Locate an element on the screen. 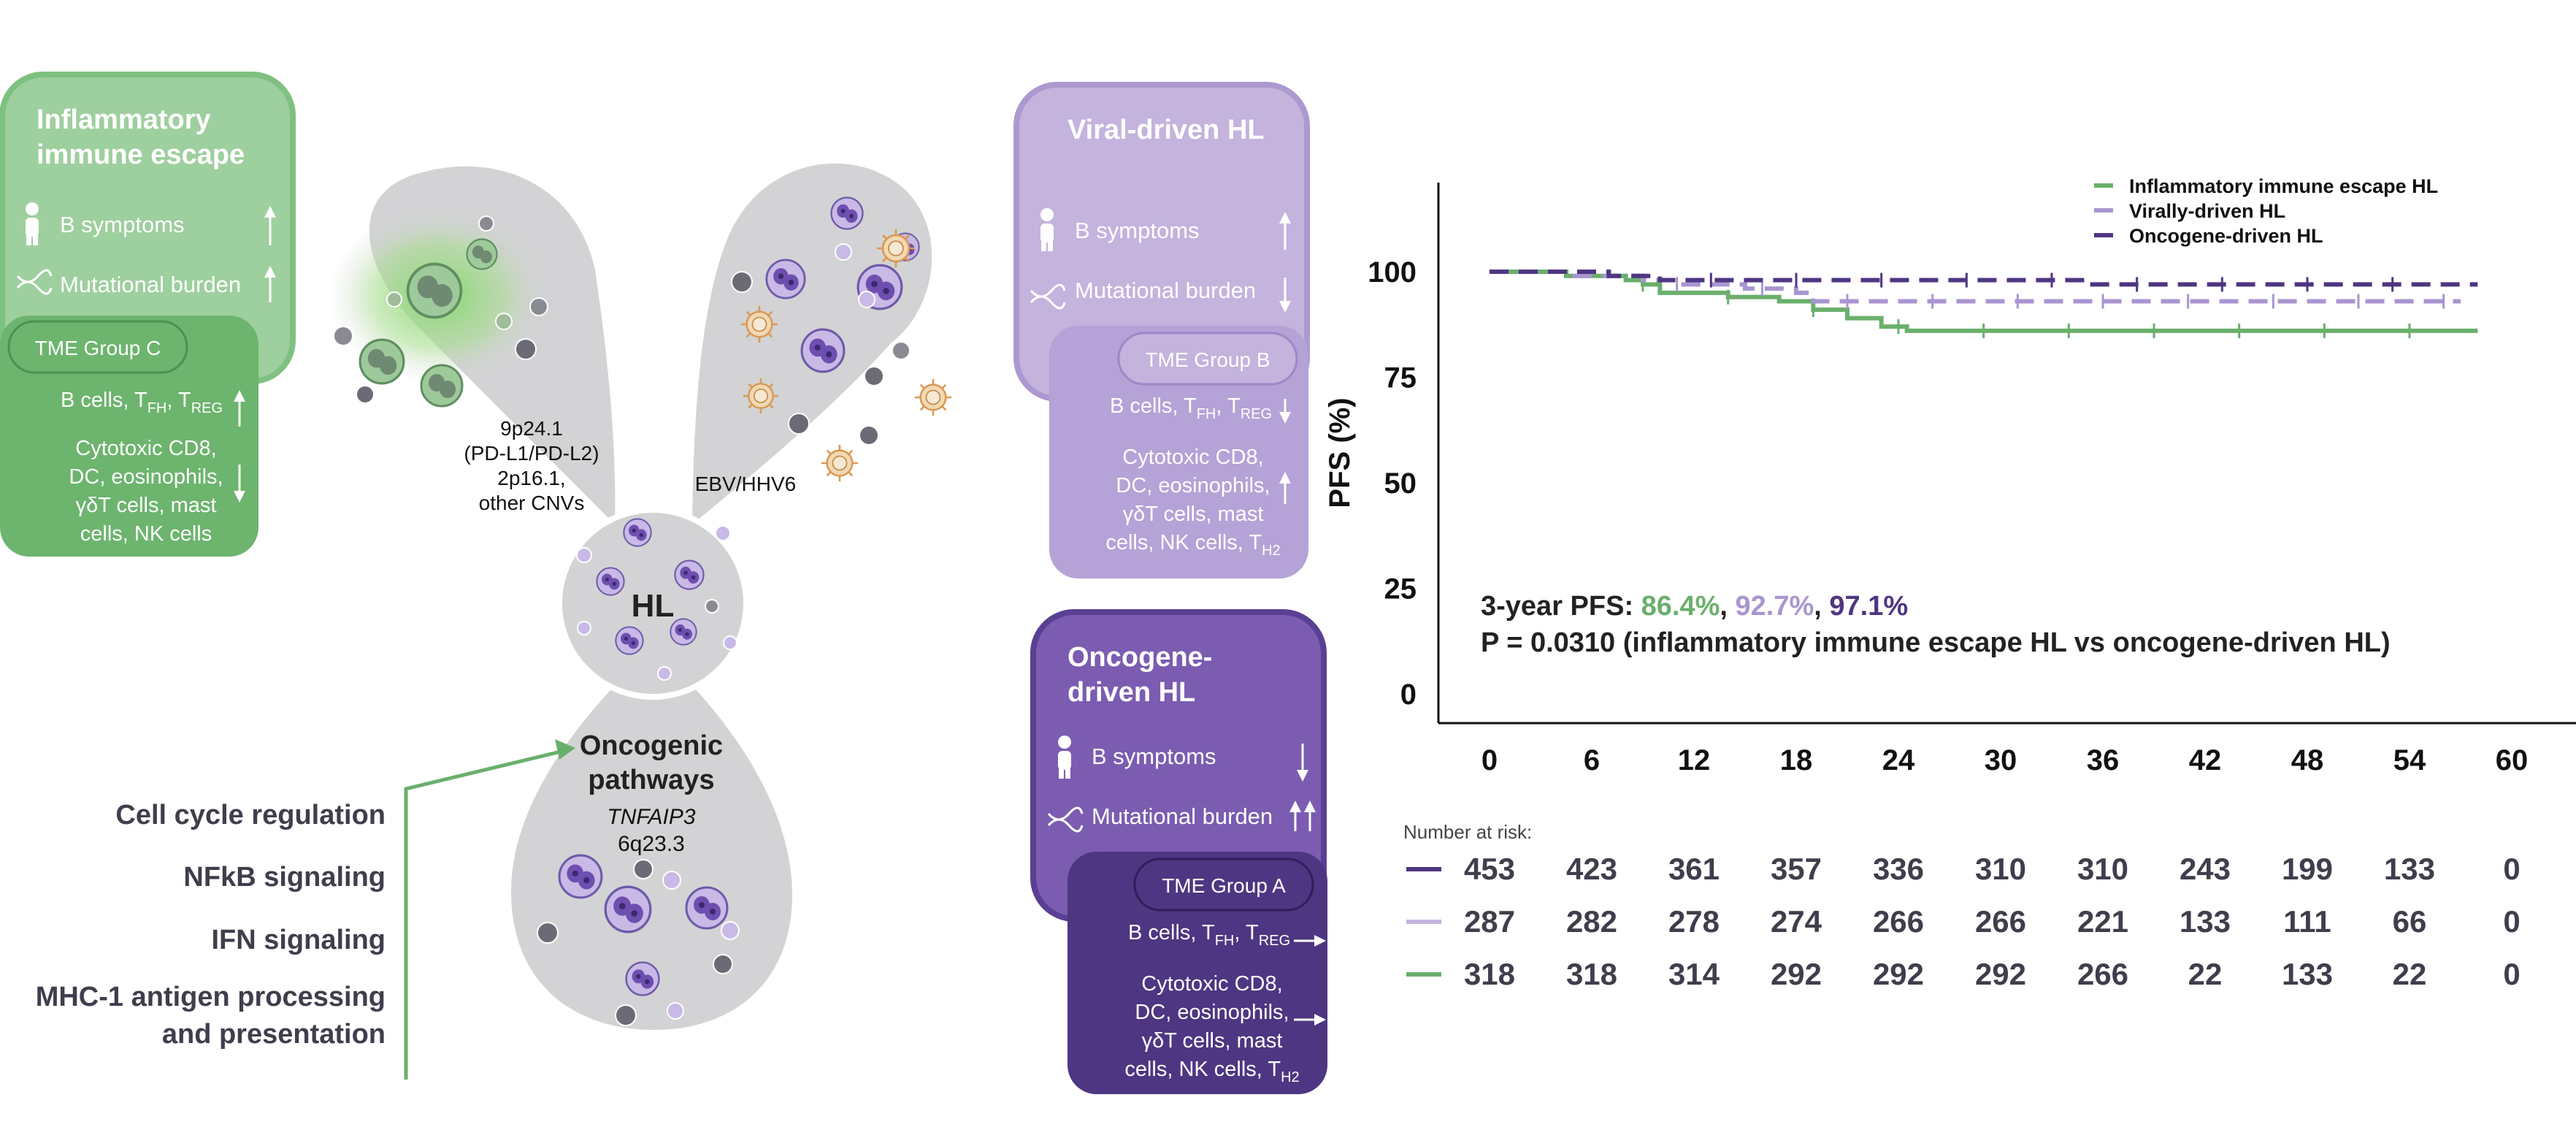 This screenshot has width=2576, height=1138. risk-table-value: 310 is located at coordinates (2000, 869).